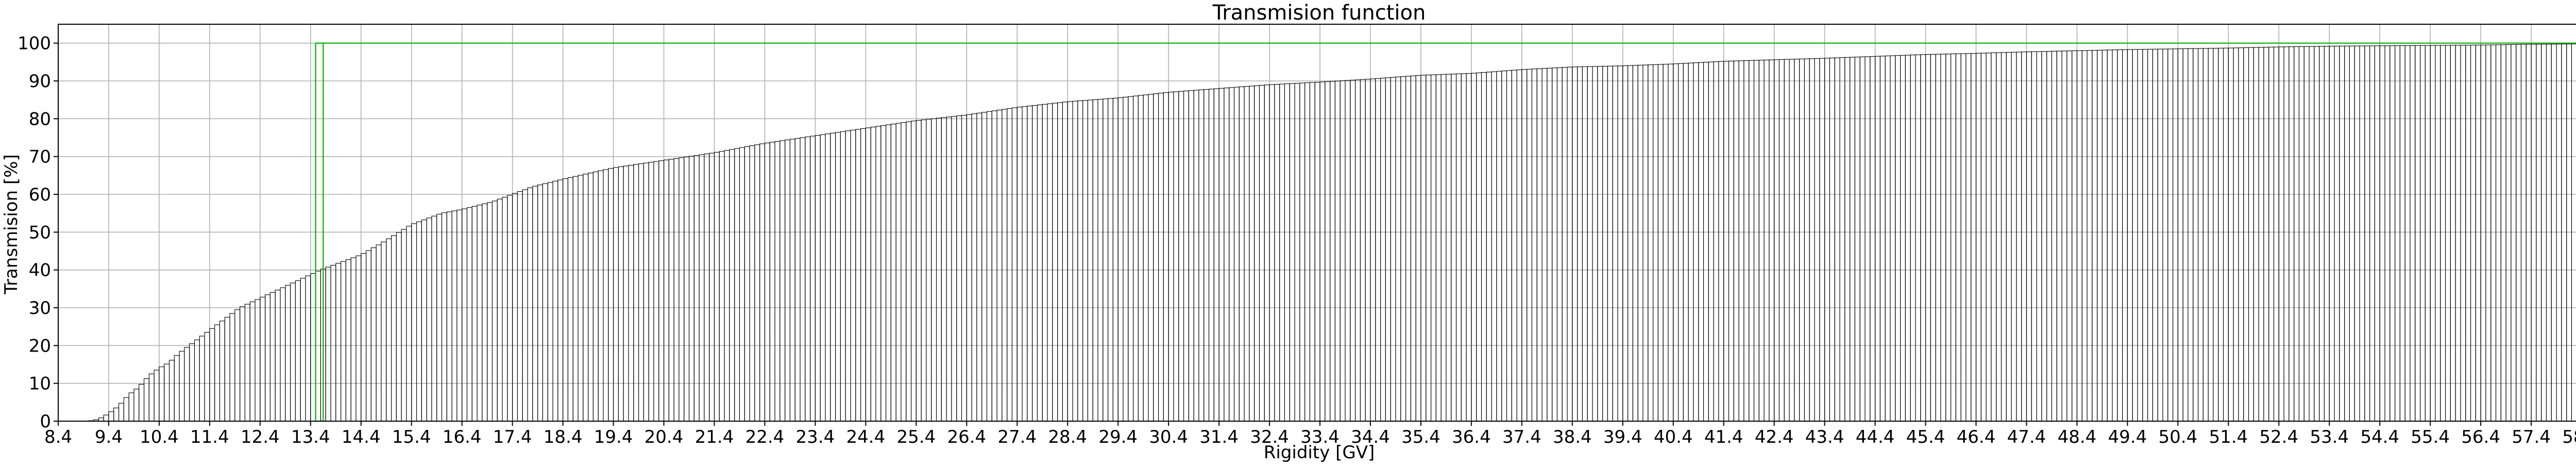 The height and width of the screenshot is (466, 2576). I want to click on y-tick-label: 0, so click(45, 421).